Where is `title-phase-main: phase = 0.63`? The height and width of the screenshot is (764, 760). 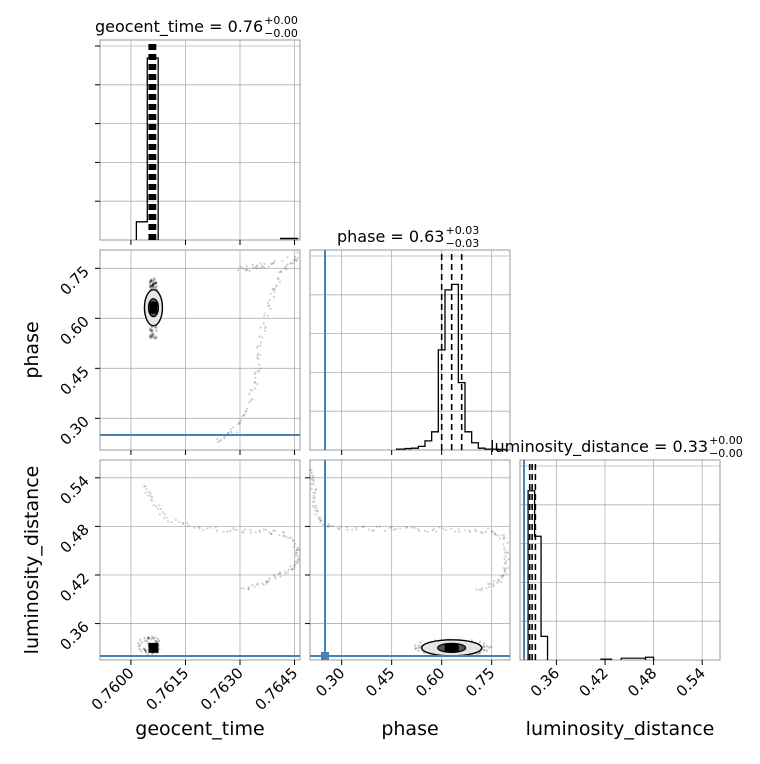
title-phase-main: phase = 0.63 is located at coordinates (390, 236).